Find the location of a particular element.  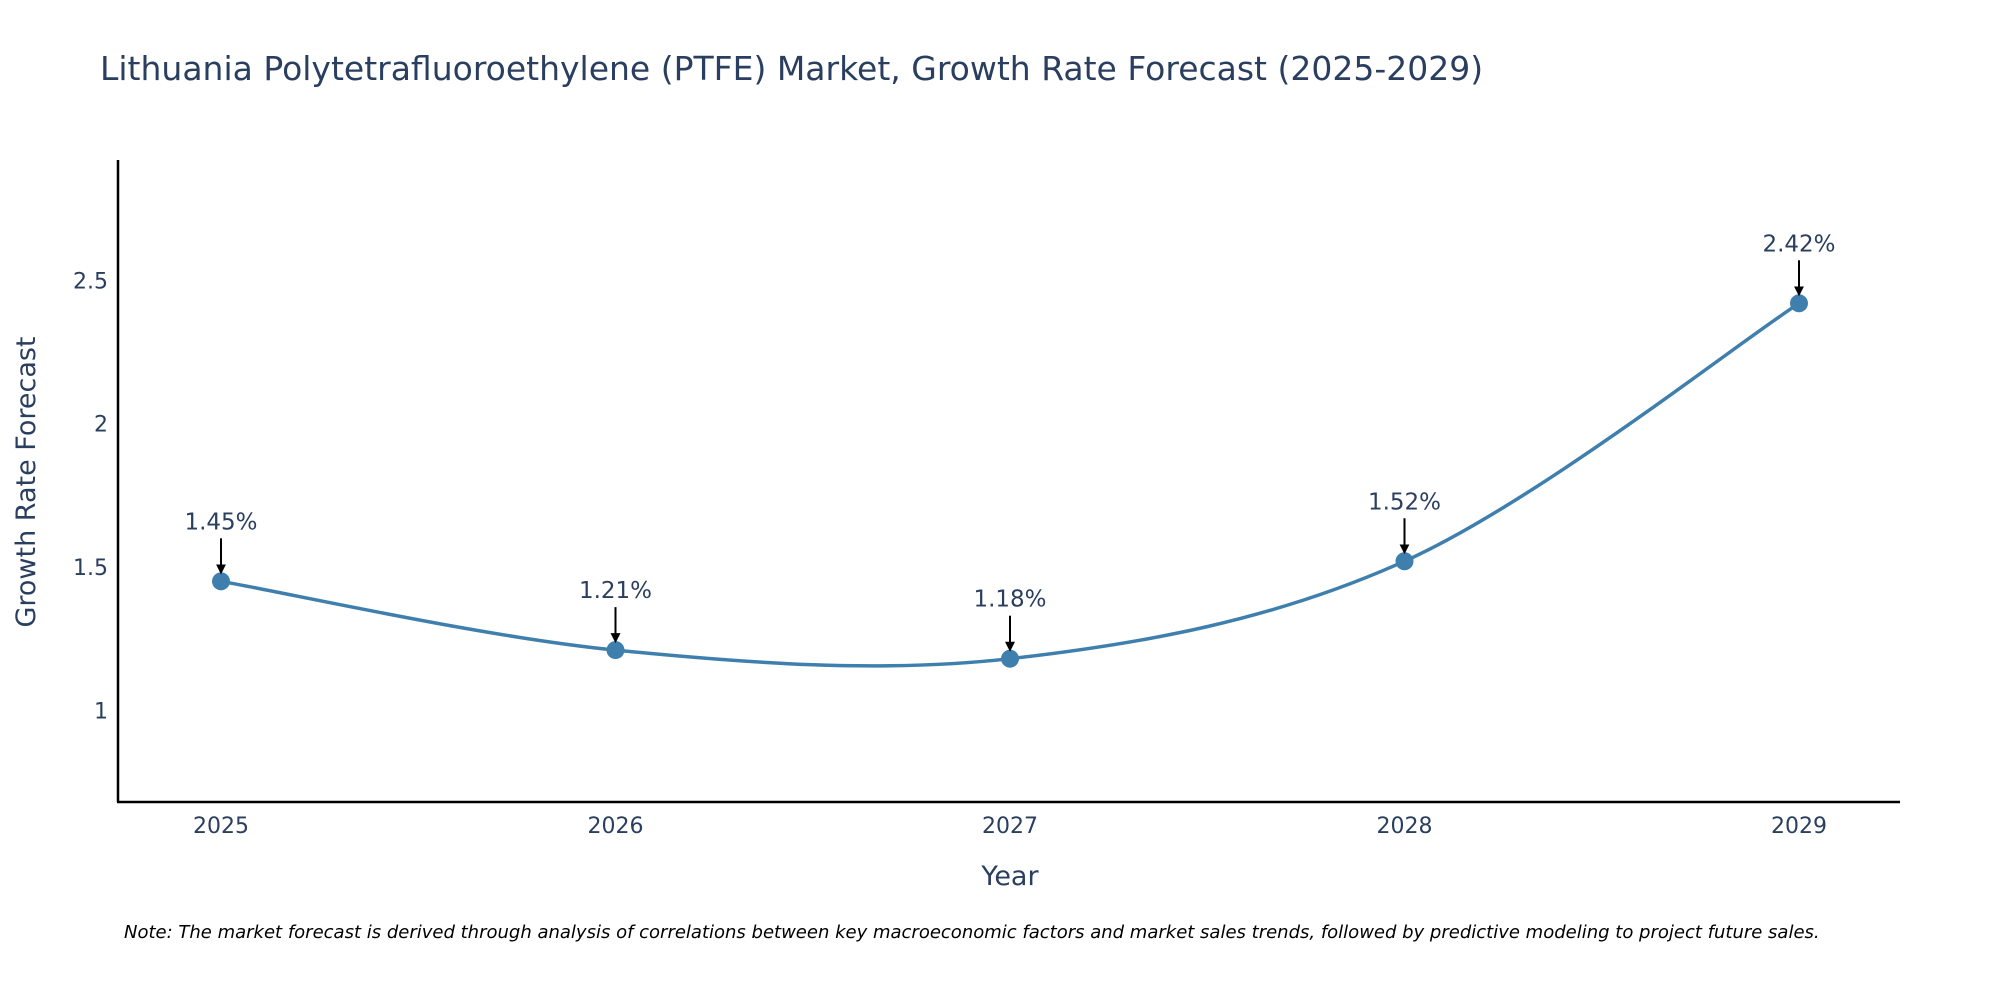

data-point-2028 is located at coordinates (1404, 561).